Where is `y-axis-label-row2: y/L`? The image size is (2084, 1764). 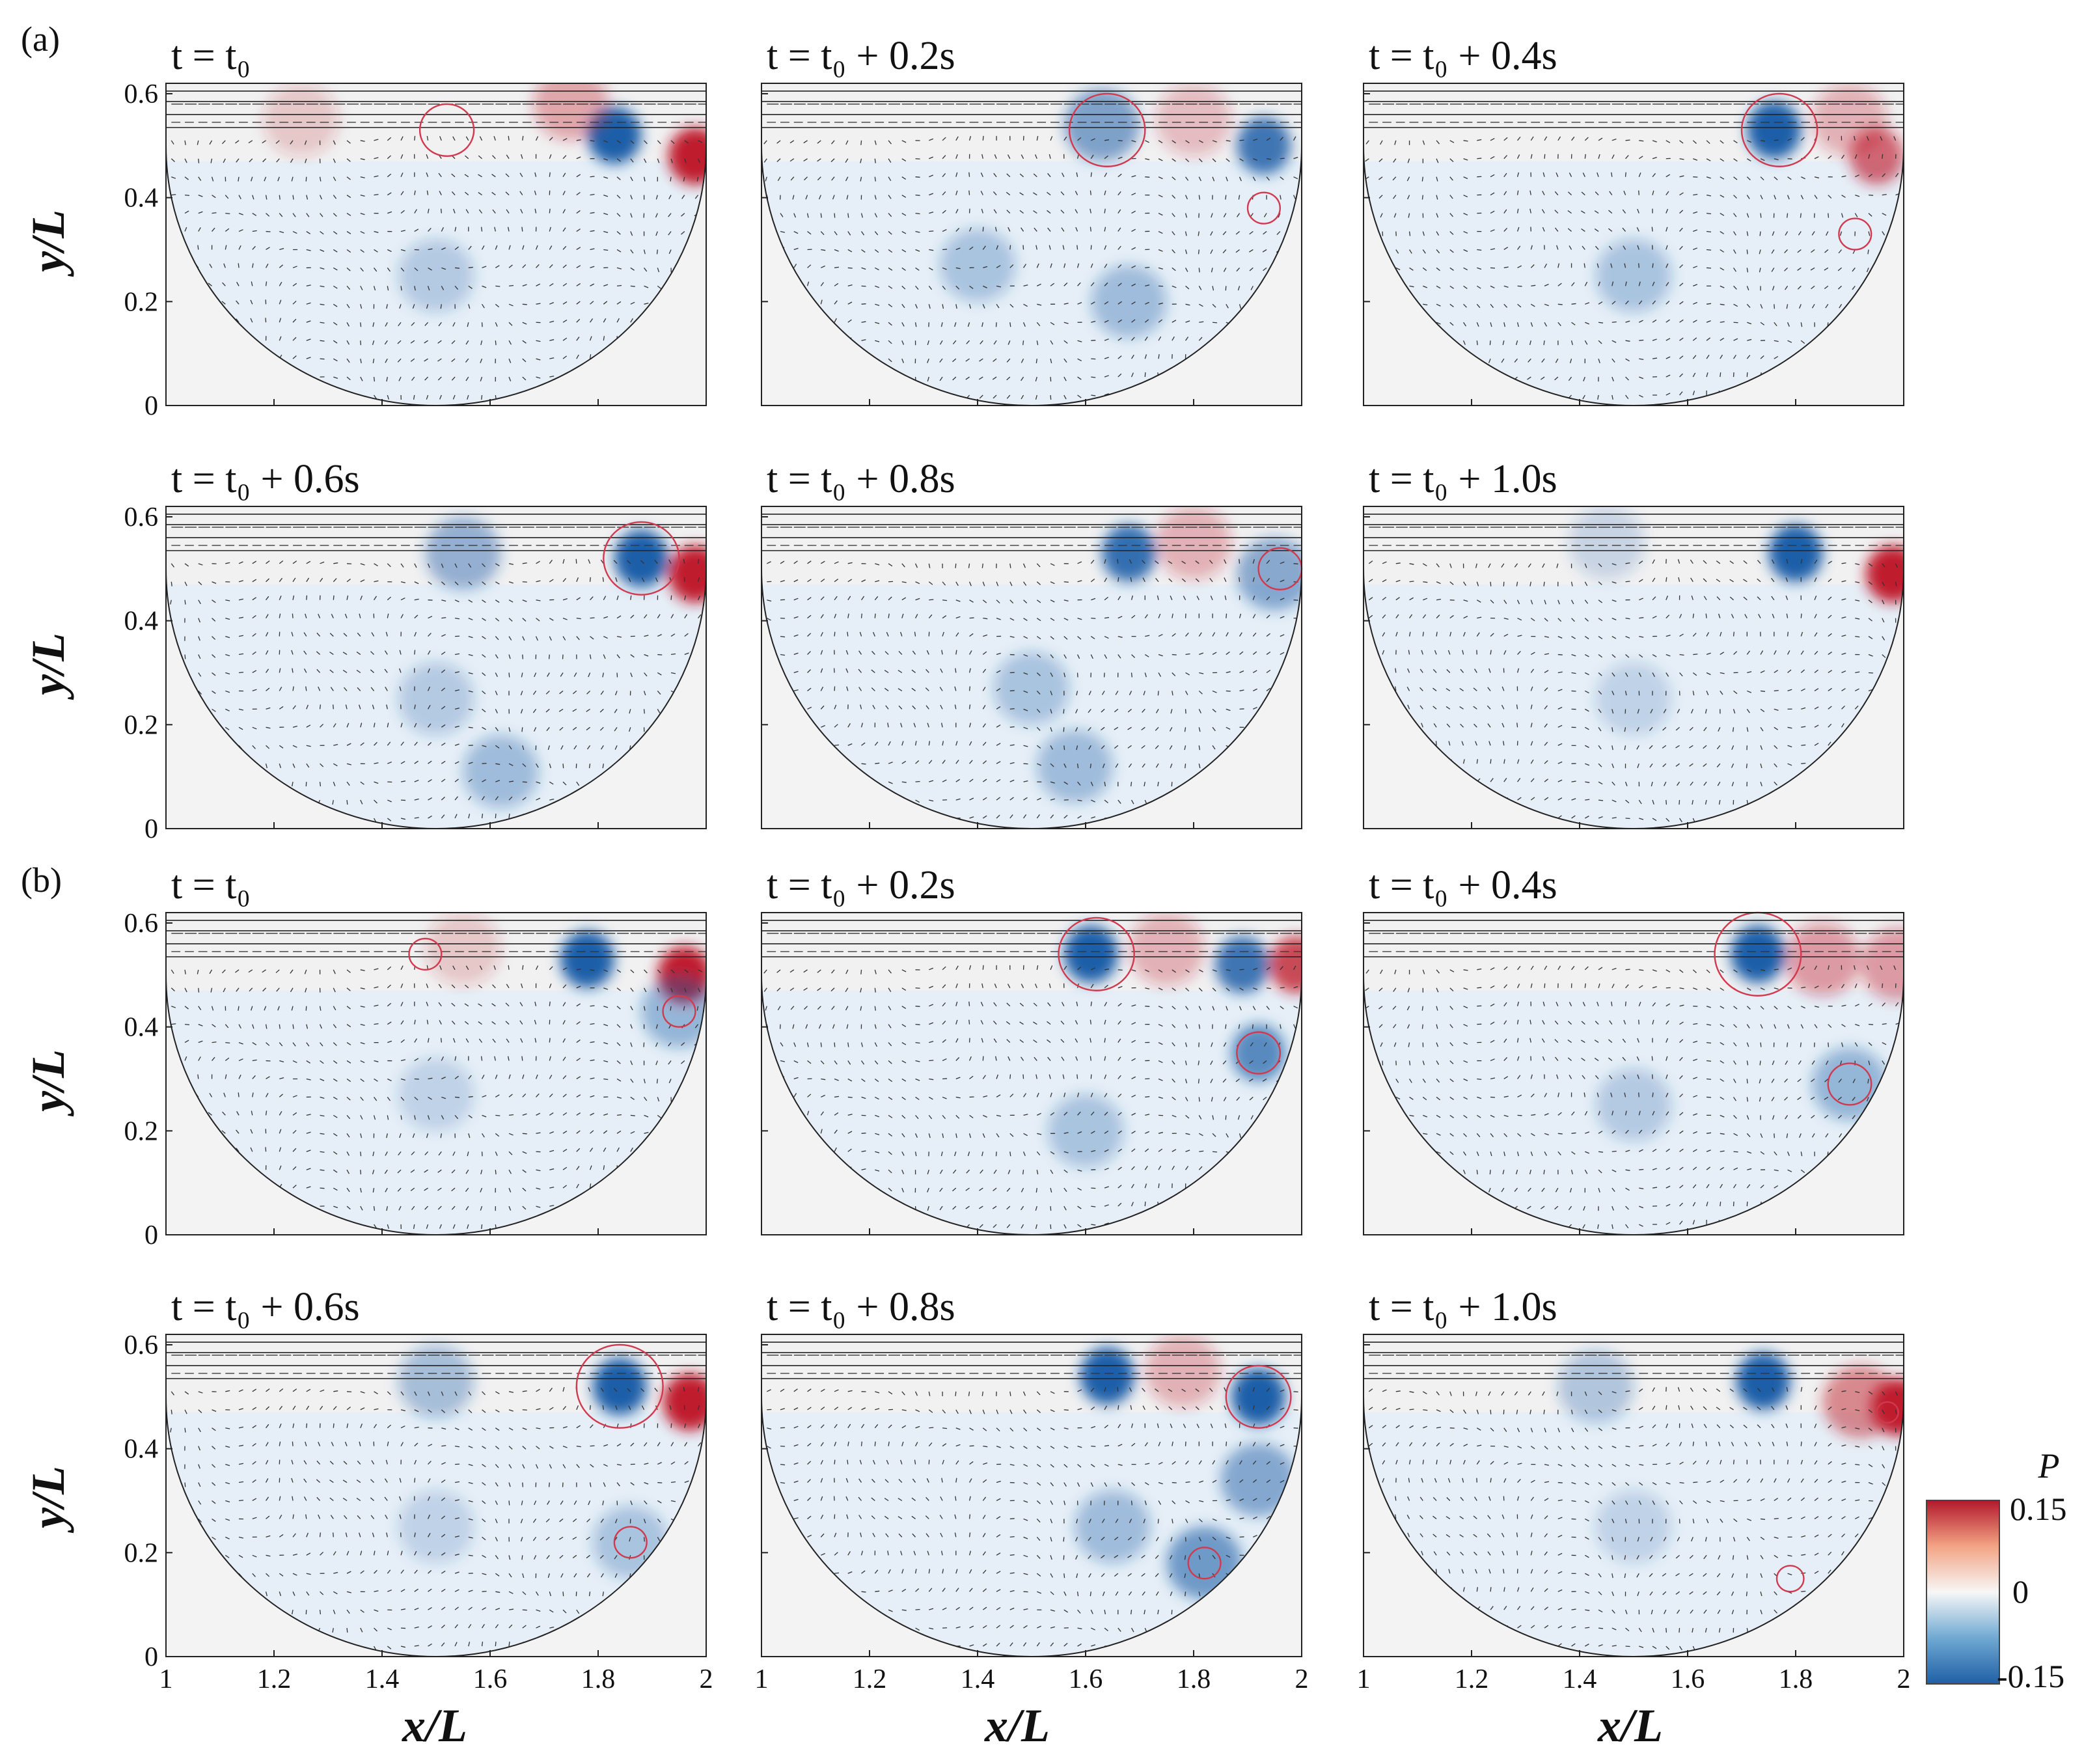 y-axis-label-row2: y/L is located at coordinates (48, 666).